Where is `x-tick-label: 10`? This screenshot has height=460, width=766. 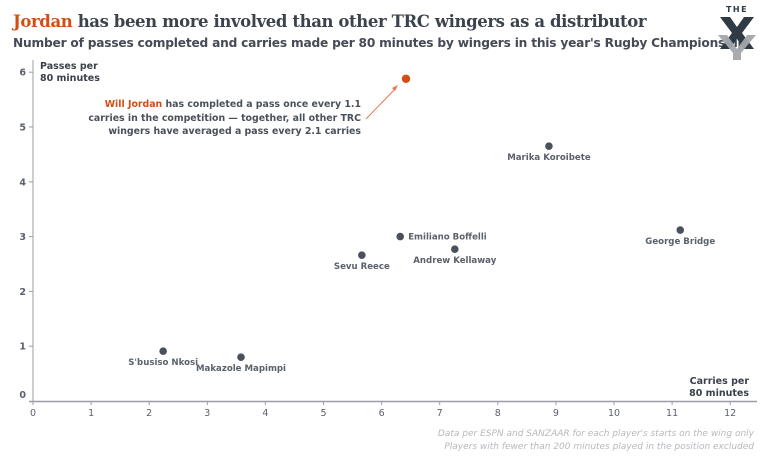
x-tick-label: 10 is located at coordinates (614, 413).